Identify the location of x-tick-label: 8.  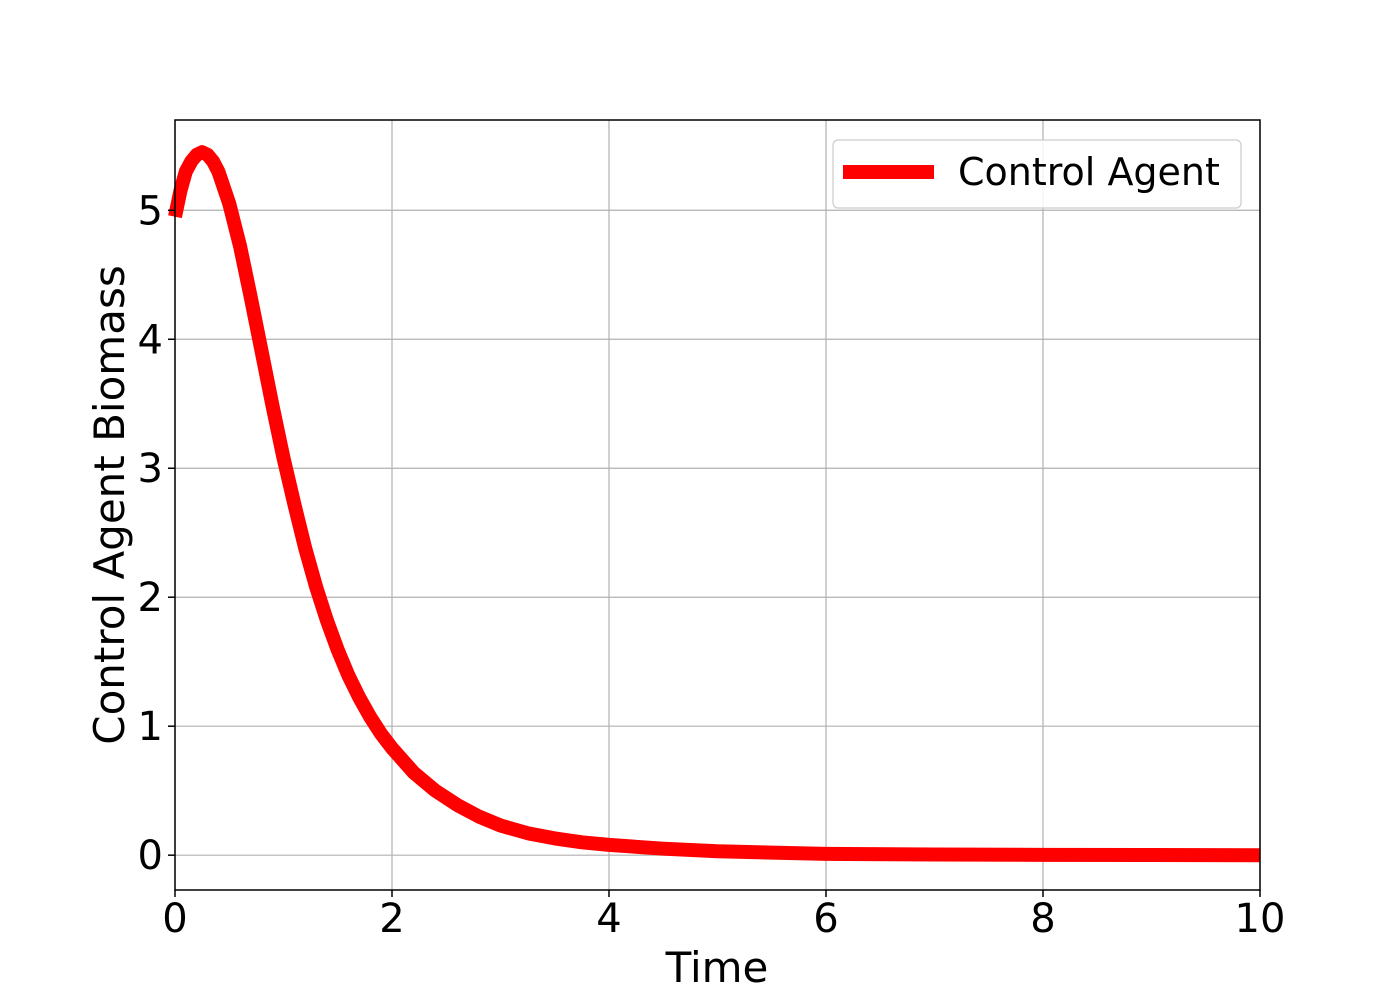
(1042, 919).